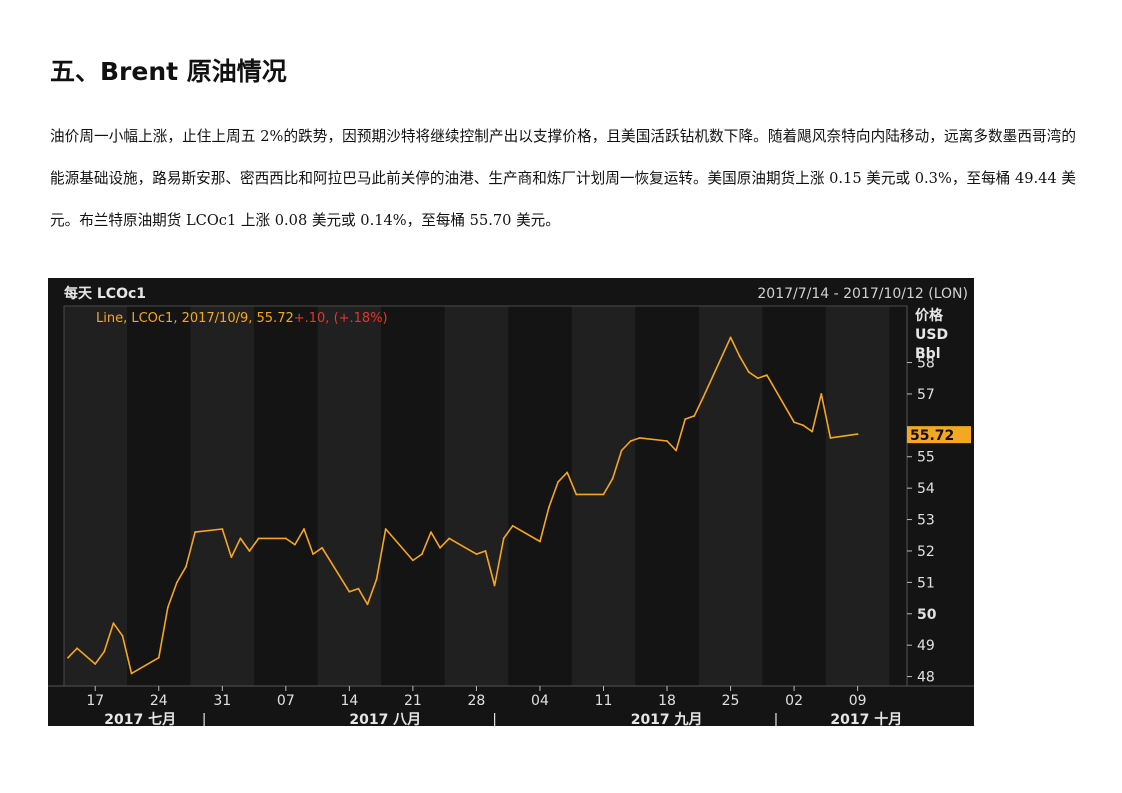 This screenshot has width=1122, height=793. Describe the element at coordinates (926, 552) in the screenshot. I see `y-tick-label: 52` at that location.